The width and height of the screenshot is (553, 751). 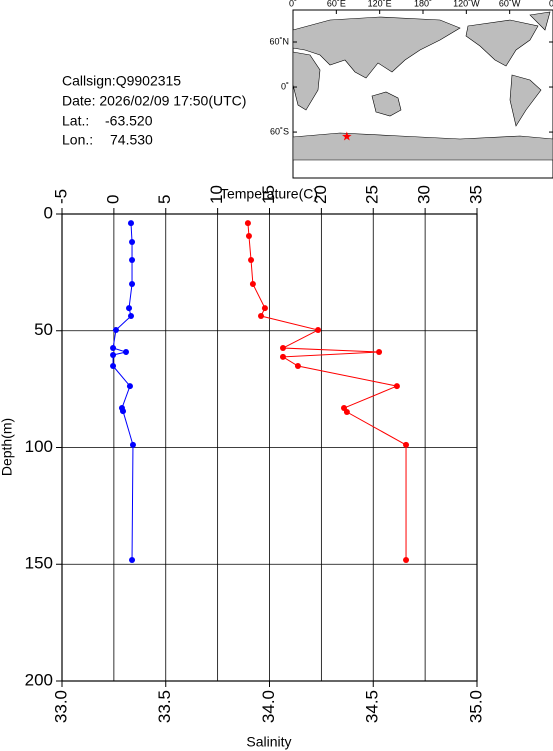 I want to click on lon-label: Lon.:, so click(x=77, y=140).